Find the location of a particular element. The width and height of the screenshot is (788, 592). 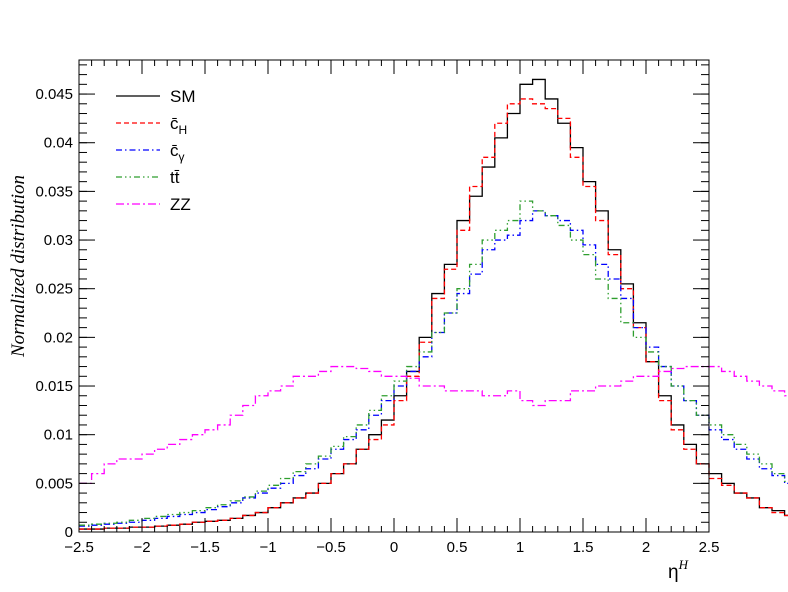

y-tick-label: 0.03 is located at coordinates (58, 240).